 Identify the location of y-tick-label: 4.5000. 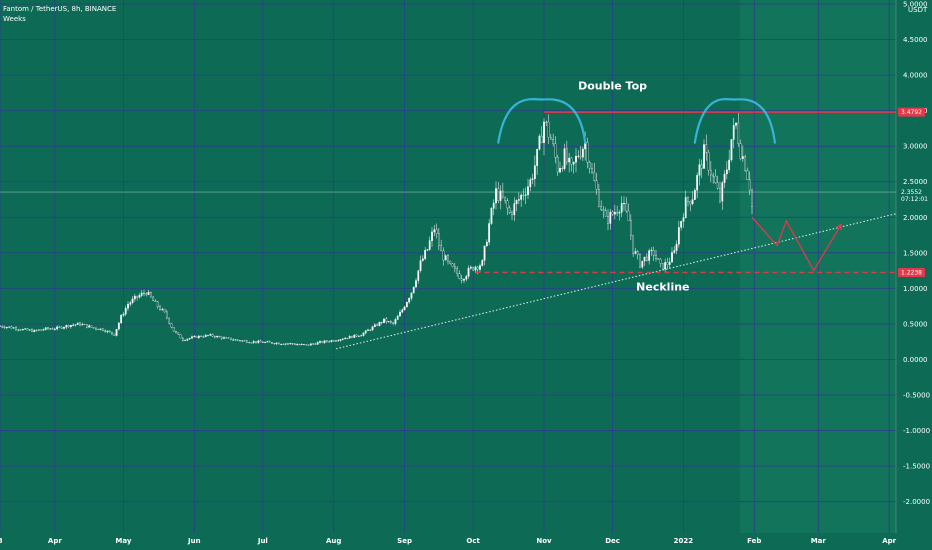
(915, 40).